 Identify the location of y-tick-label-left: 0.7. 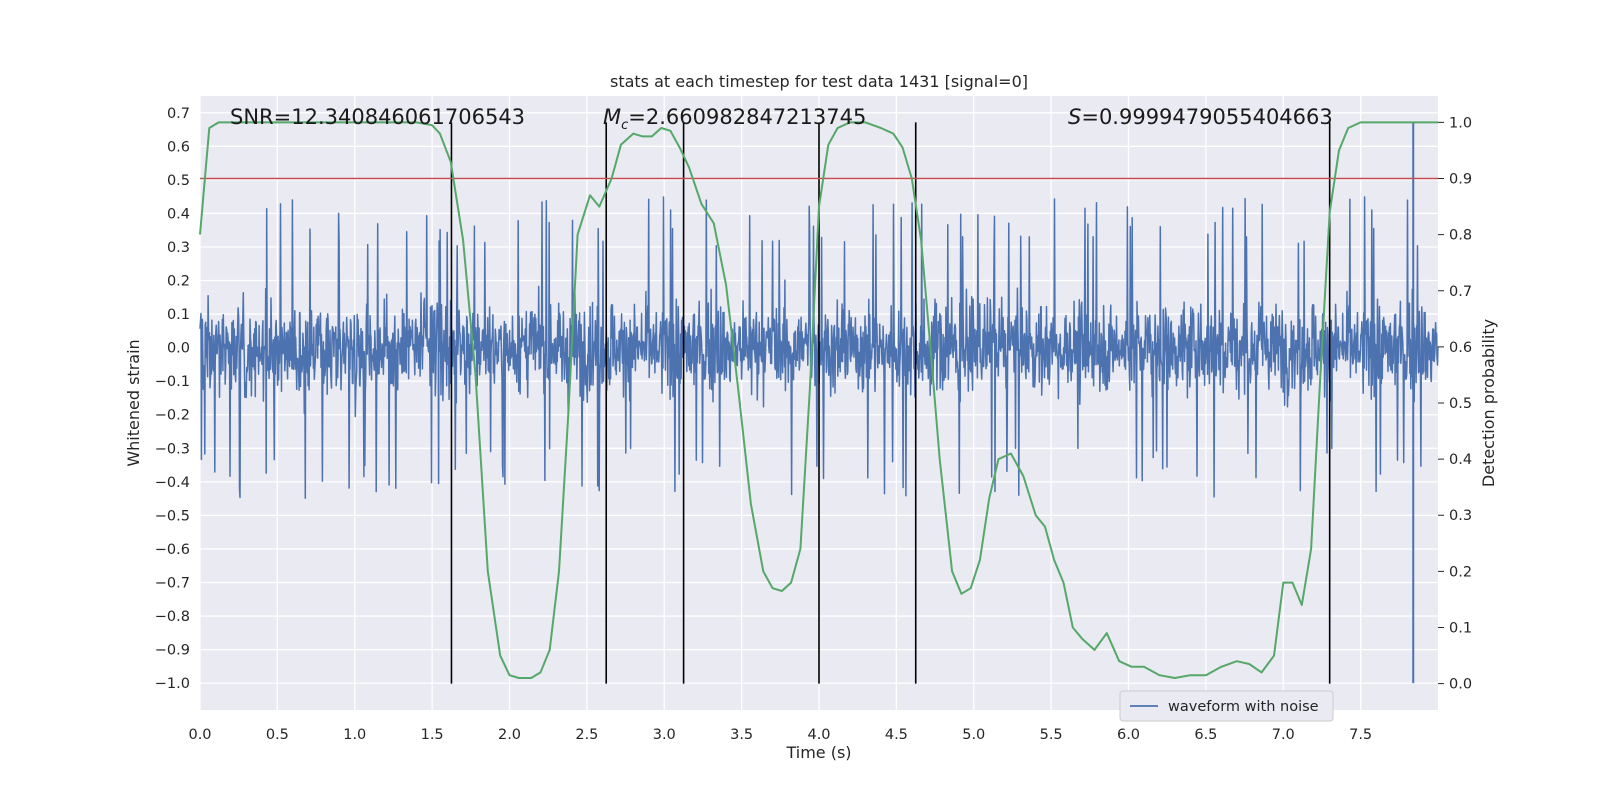
(178, 114).